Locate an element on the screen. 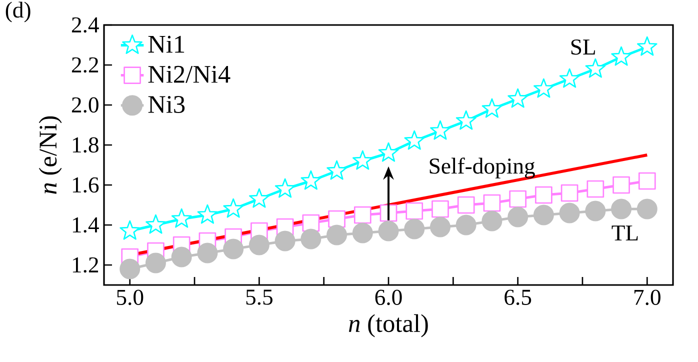  y-tick-label: 1.8 is located at coordinates (85, 145).